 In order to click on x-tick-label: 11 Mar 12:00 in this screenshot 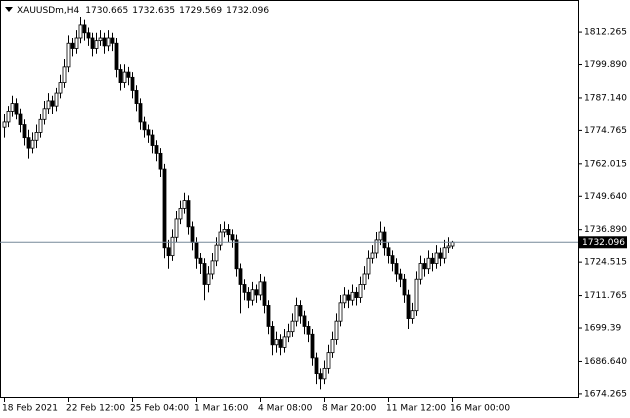, I will do `click(416, 409)`.